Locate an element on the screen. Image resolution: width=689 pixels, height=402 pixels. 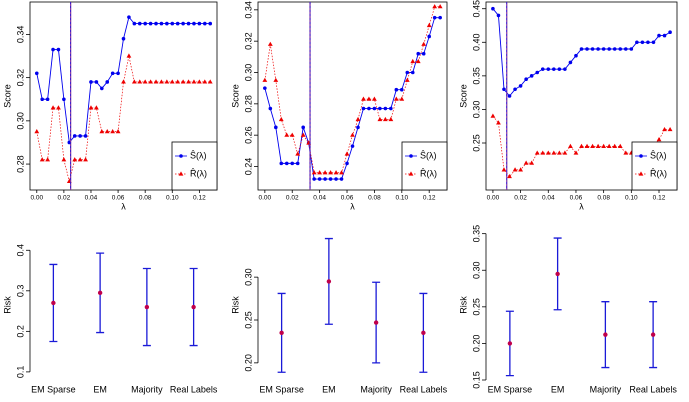
y-tick-label: 0.4 is located at coordinates (20, 250).